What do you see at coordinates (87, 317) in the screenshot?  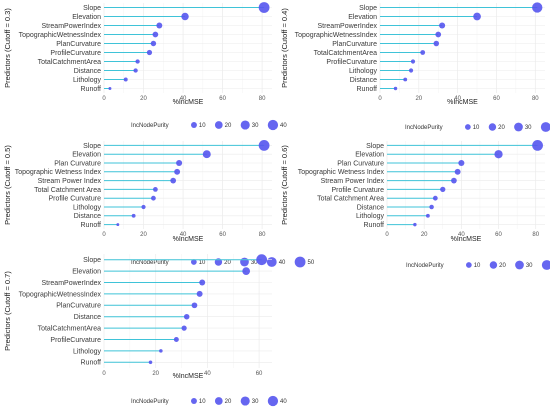 I see `category-label-6: Distance` at bounding box center [87, 317].